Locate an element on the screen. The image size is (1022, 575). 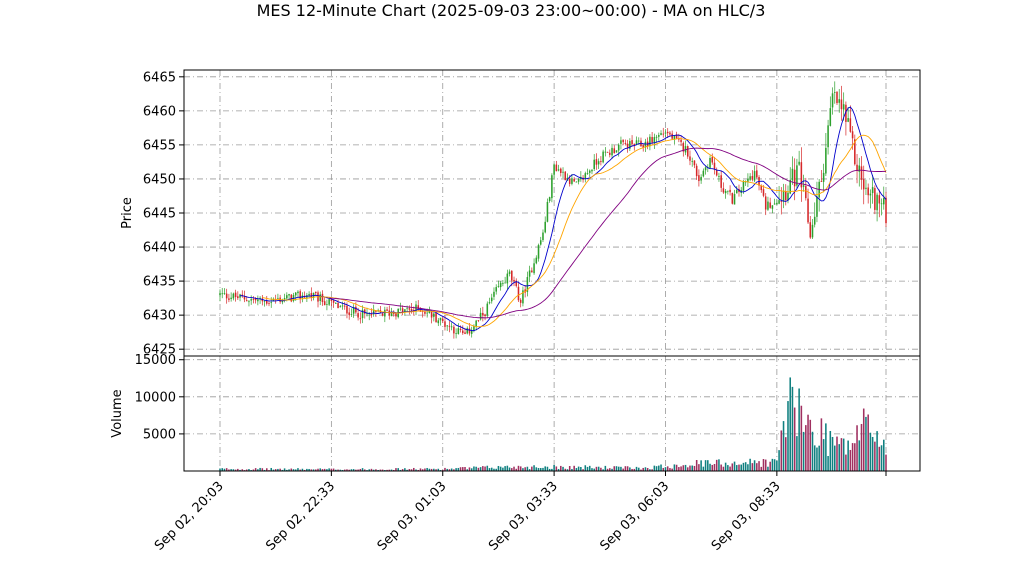
x-tick-label: Sep 03, 03:33 is located at coordinates (523, 516).